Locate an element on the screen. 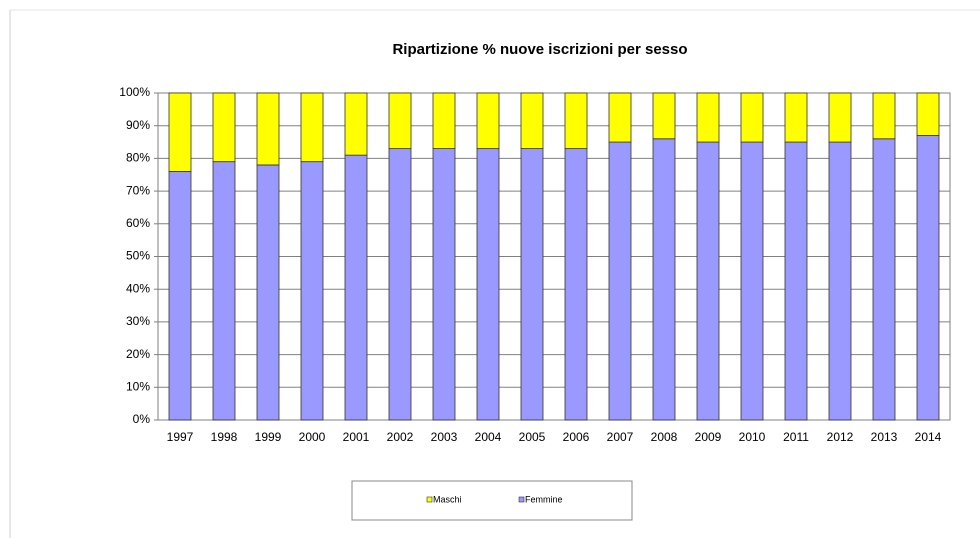  y-tick-label: 20% is located at coordinates (138, 354).